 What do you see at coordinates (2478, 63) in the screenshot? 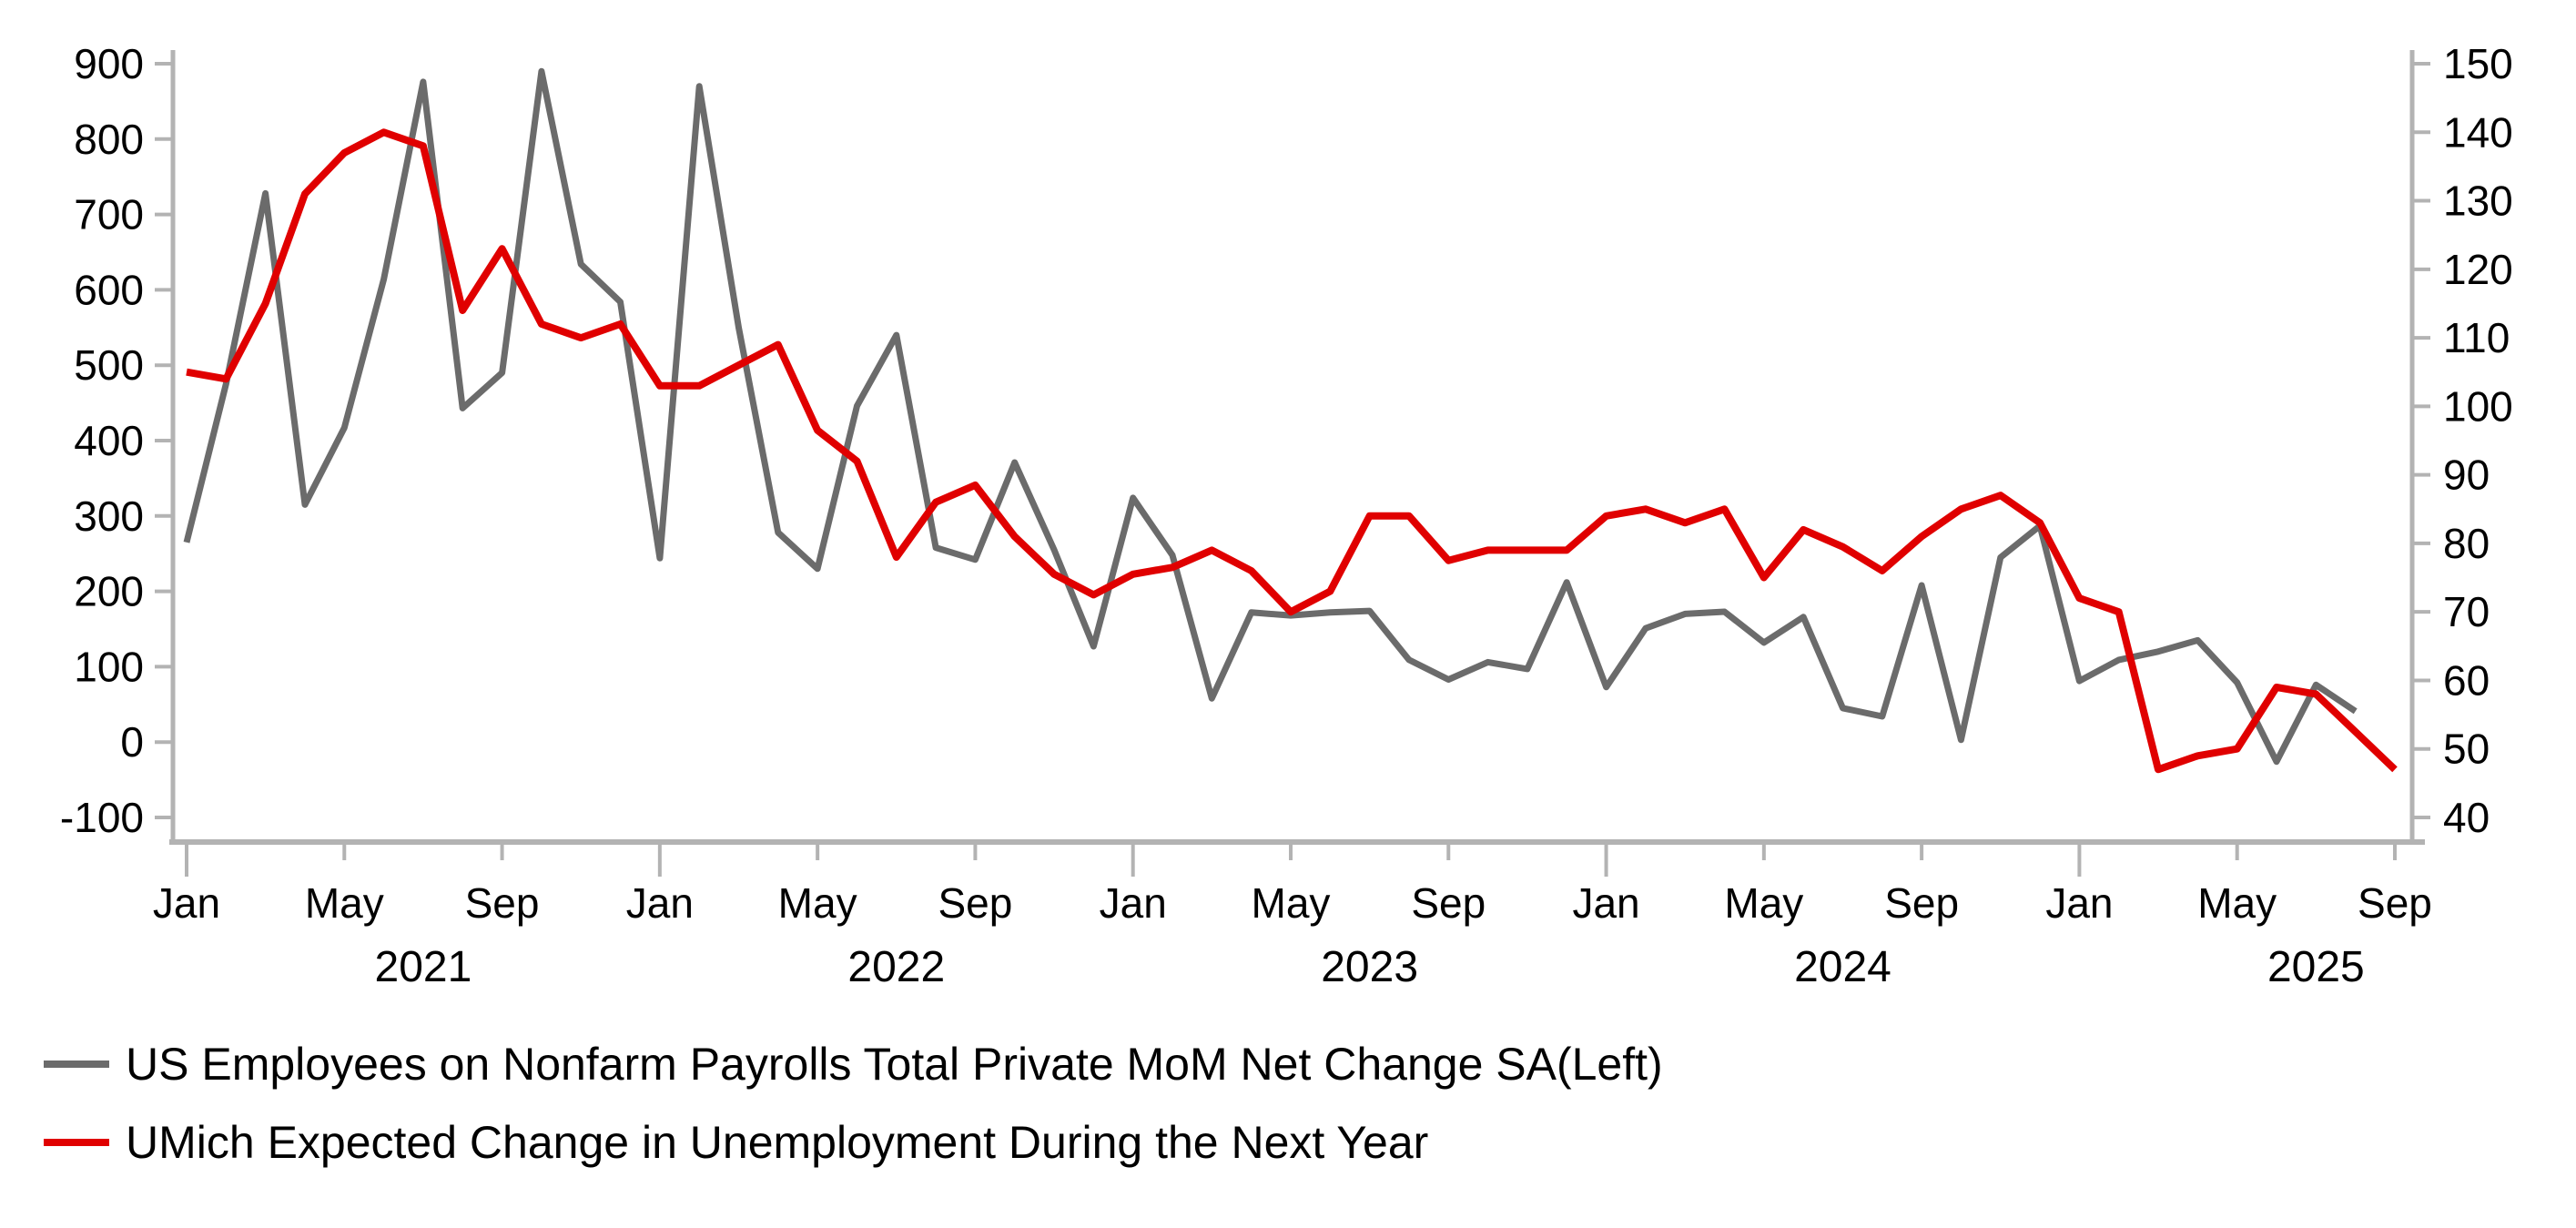
I see `right-axis-tick-label: 150` at bounding box center [2478, 63].